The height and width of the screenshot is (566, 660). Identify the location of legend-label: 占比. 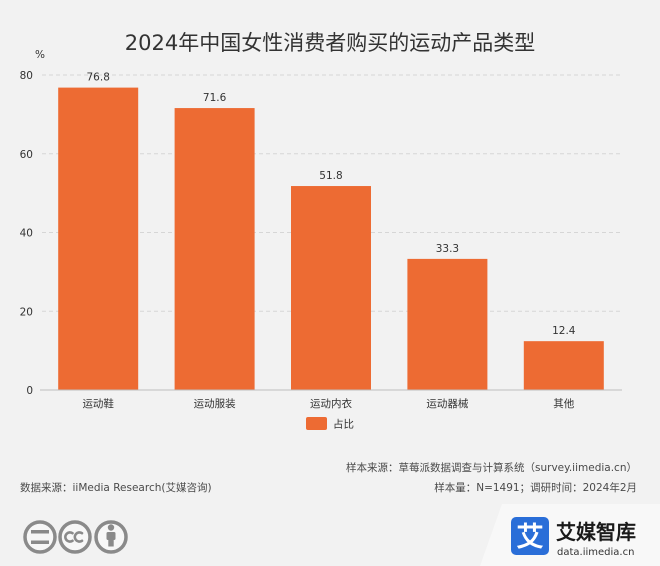
(343, 424).